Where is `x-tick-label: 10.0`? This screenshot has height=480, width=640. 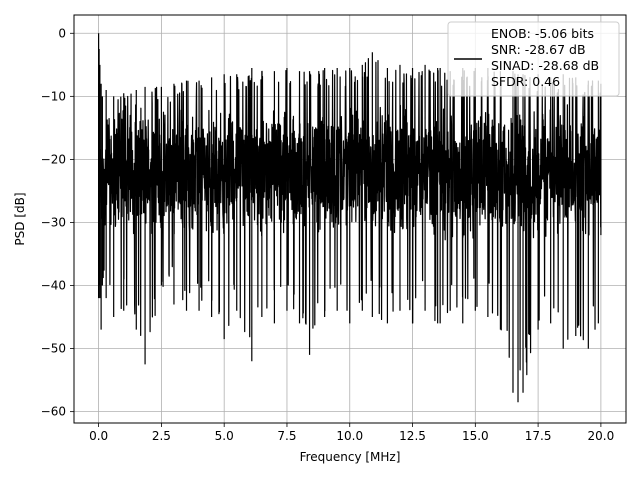 x-tick-label: 10.0 is located at coordinates (349, 436).